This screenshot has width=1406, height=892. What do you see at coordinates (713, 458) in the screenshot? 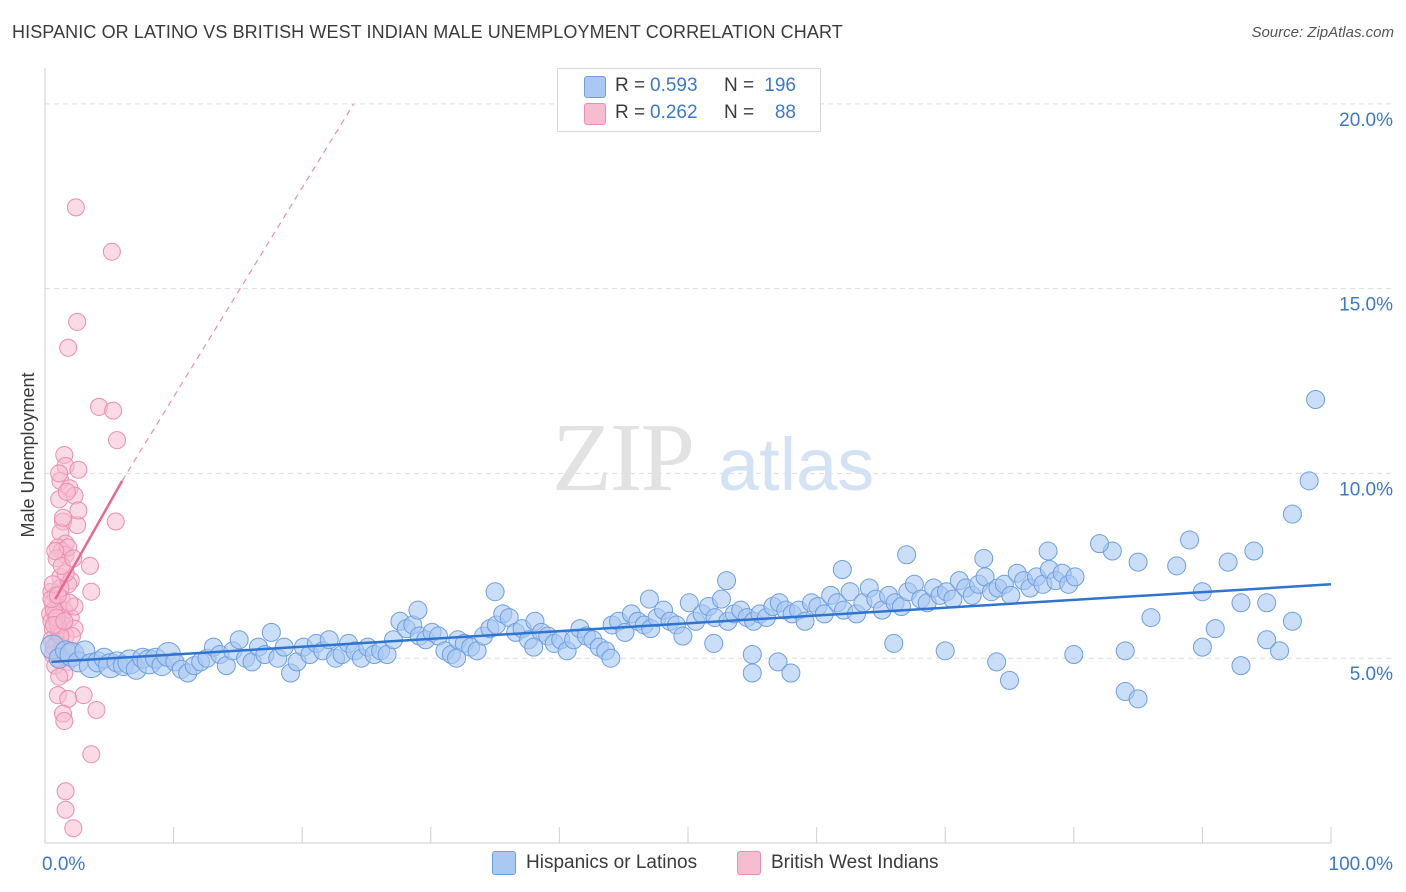
I see `watermark: ZIP atlas` at bounding box center [713, 458].